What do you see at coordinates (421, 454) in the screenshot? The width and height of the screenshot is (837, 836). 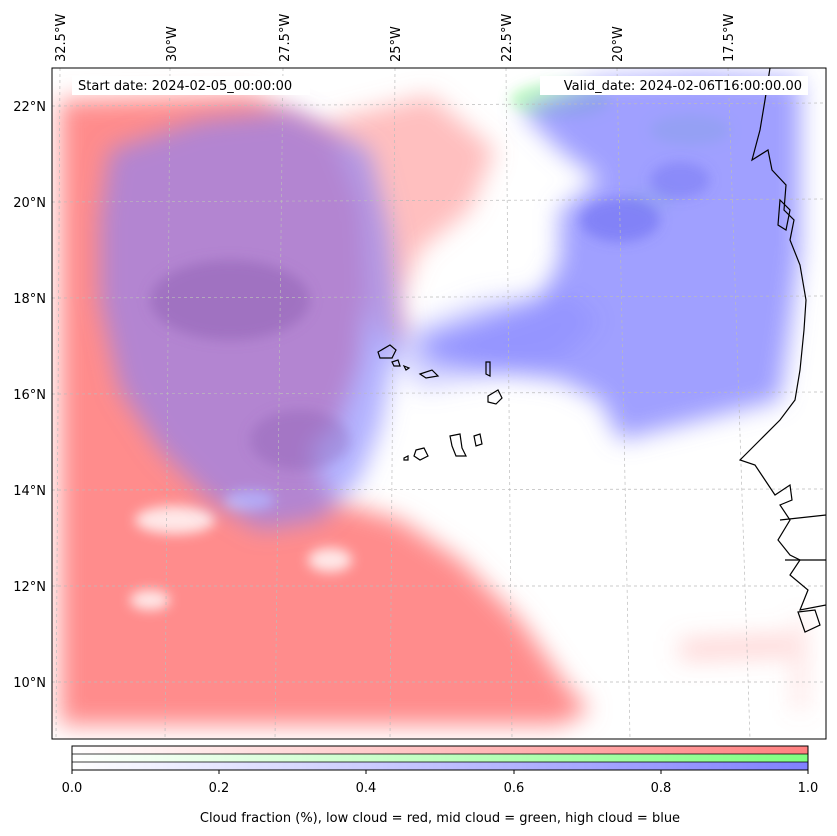 I see `island-fogo` at bounding box center [421, 454].